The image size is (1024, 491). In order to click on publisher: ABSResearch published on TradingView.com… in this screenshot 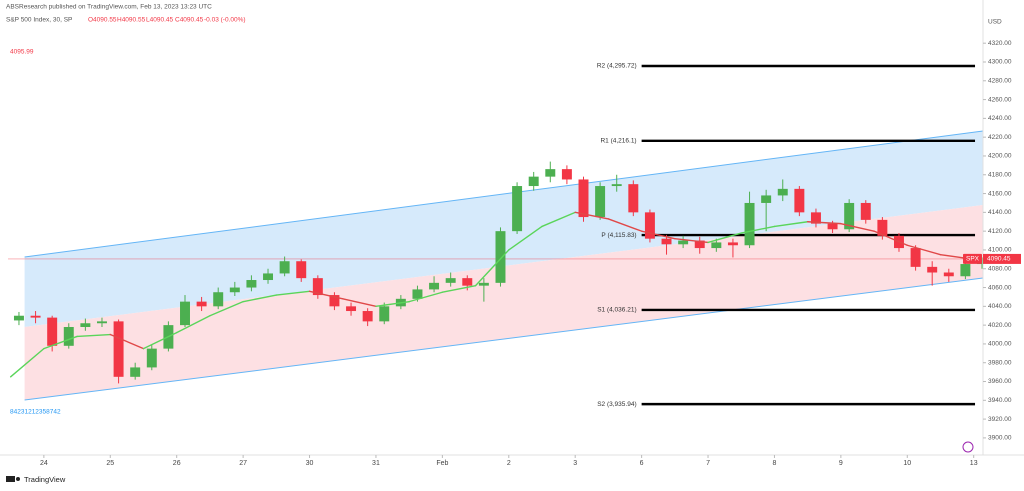, I will do `click(109, 7)`.